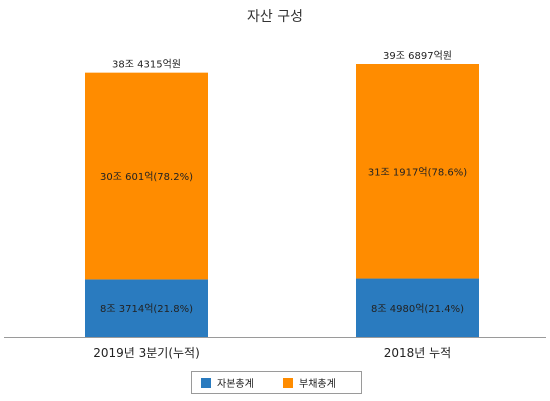 The image size is (550, 401). I want to click on chart-title: 자산 구성, so click(275, 17).